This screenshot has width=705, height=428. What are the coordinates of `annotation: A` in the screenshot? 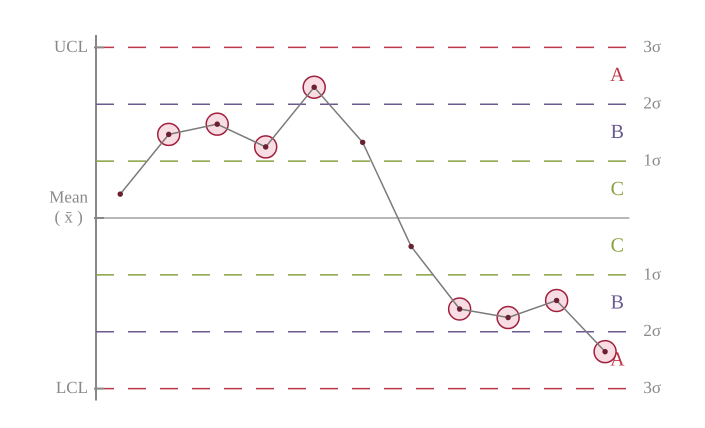 It's located at (618, 75).